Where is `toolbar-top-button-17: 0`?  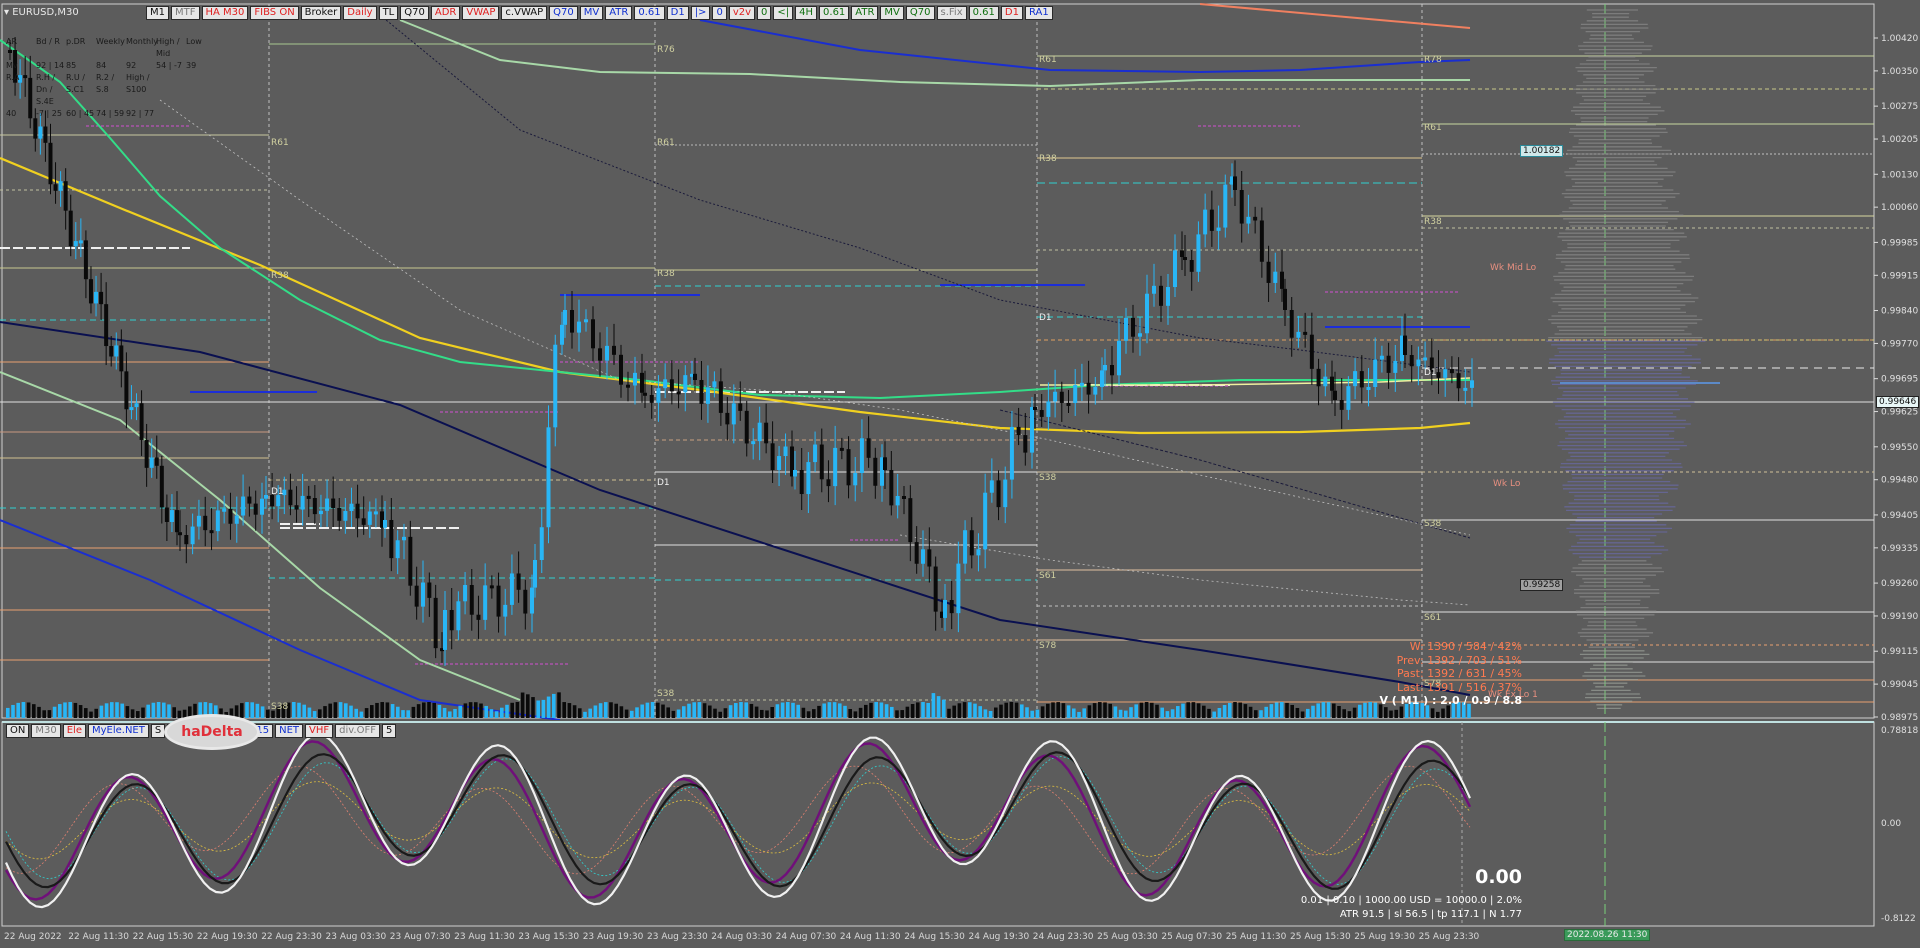 toolbar-top-button-17: 0 is located at coordinates (719, 13).